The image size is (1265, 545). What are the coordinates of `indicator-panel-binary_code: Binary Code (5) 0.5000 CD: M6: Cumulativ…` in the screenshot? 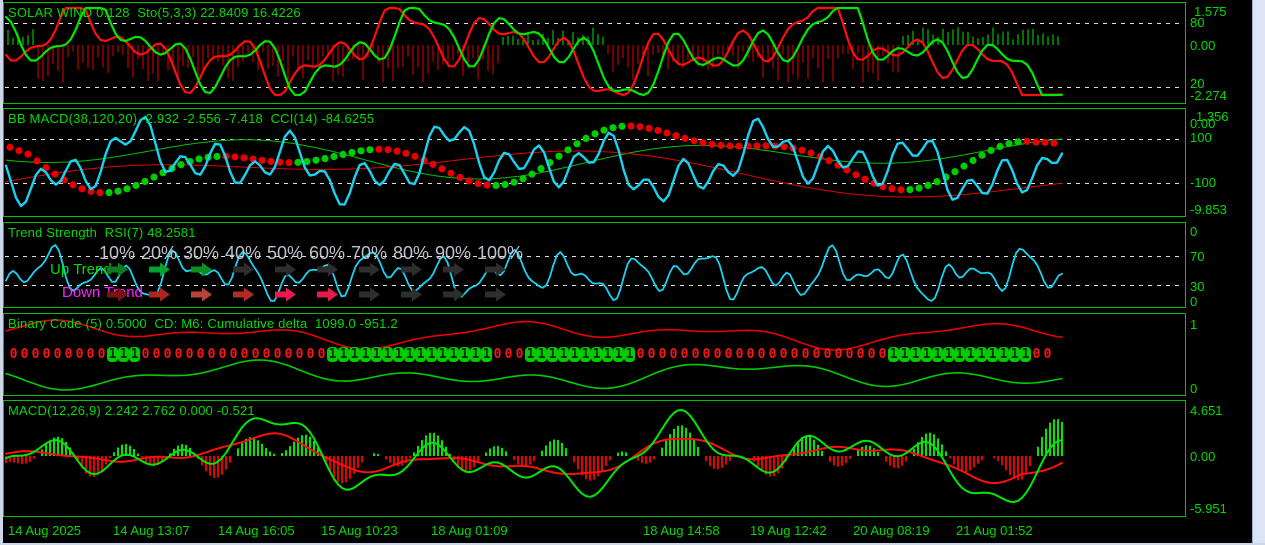 It's located at (594, 354).